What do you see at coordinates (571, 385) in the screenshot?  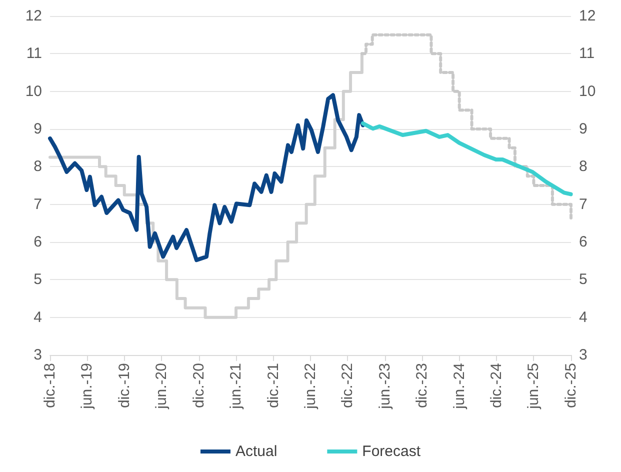 I see `x-tick-label: dic.-25` at bounding box center [571, 385].